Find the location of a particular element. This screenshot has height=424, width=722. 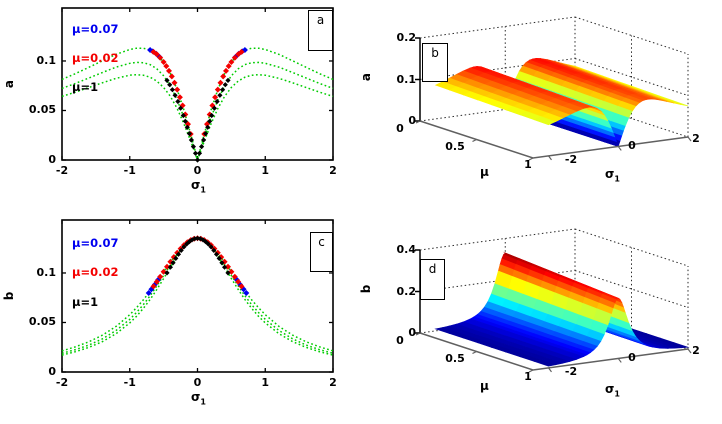

panel-d-zlabel: b is located at coordinates (366, 289).